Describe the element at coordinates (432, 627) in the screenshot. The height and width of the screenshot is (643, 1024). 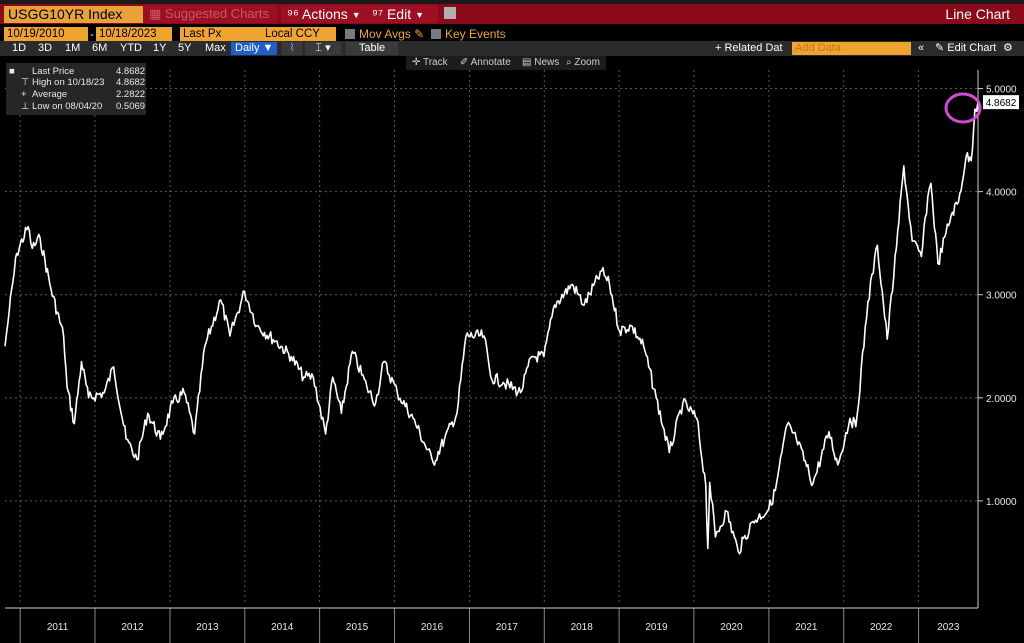
I see `x-tick-label: 2016` at that location.